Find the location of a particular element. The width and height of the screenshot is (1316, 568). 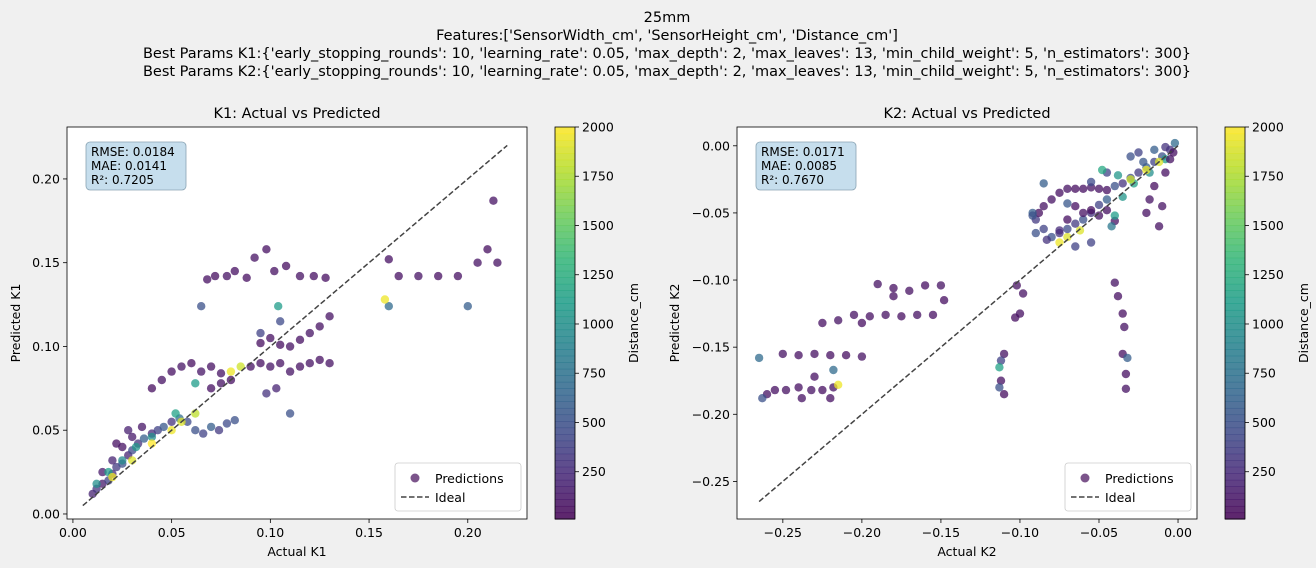

colorbar-tick-label: 1750 is located at coordinates (1268, 176).